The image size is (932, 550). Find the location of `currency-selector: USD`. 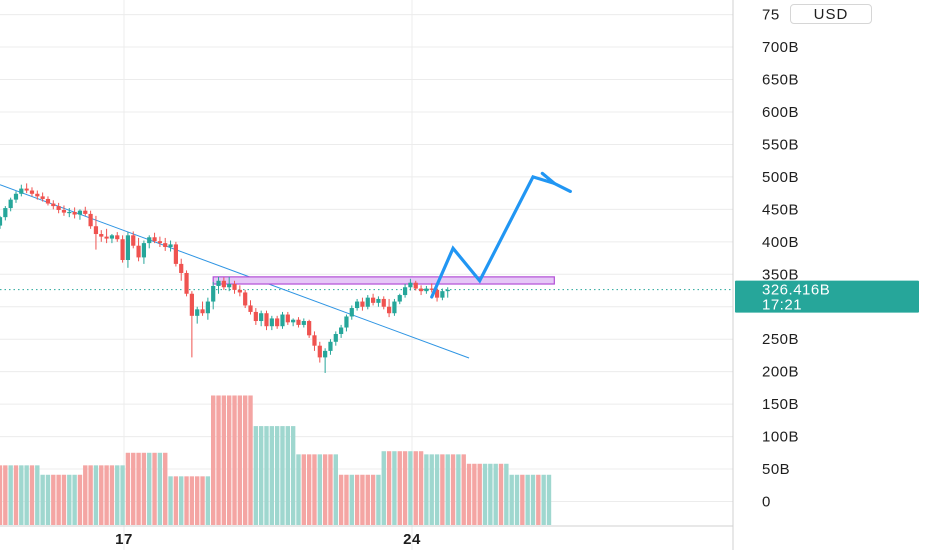

currency-selector: USD is located at coordinates (831, 14).